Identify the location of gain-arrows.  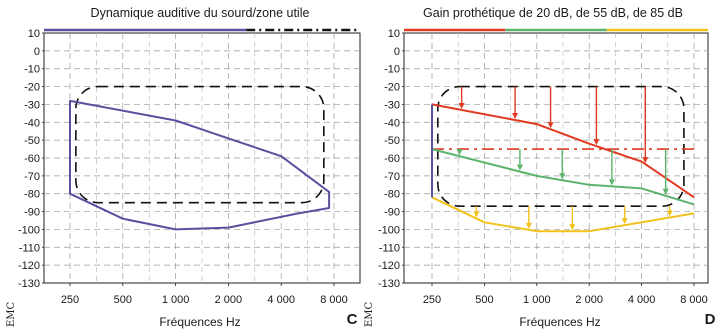
(564, 158).